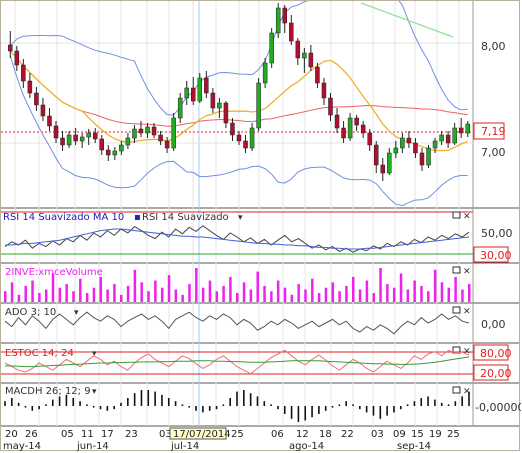  I want to click on volume-window-controls: ✕, so click(461, 271).